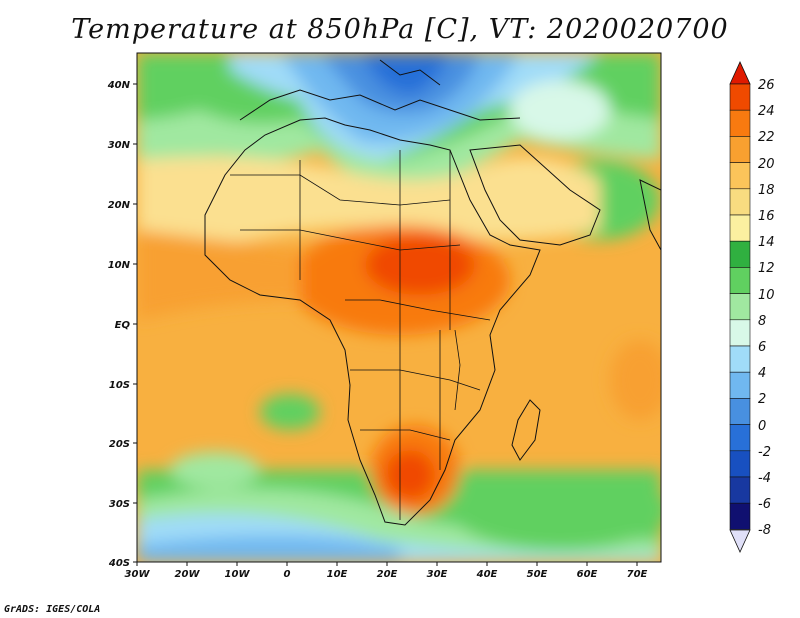 This screenshot has width=800, height=618. I want to click on colorbar-top-arrow, so click(740, 73).